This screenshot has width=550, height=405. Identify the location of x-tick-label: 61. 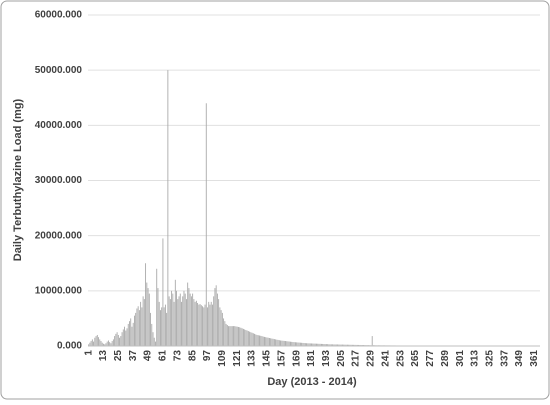
(163, 356).